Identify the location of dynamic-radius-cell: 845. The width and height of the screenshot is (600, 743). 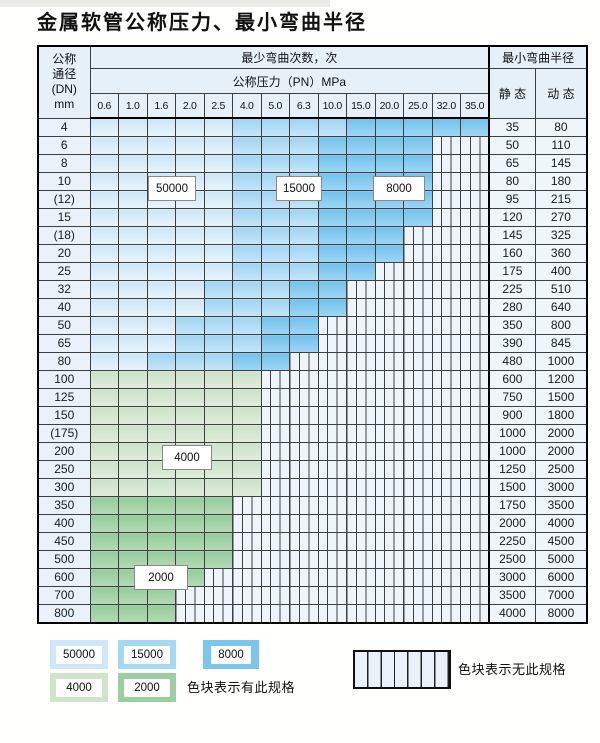
(561, 343).